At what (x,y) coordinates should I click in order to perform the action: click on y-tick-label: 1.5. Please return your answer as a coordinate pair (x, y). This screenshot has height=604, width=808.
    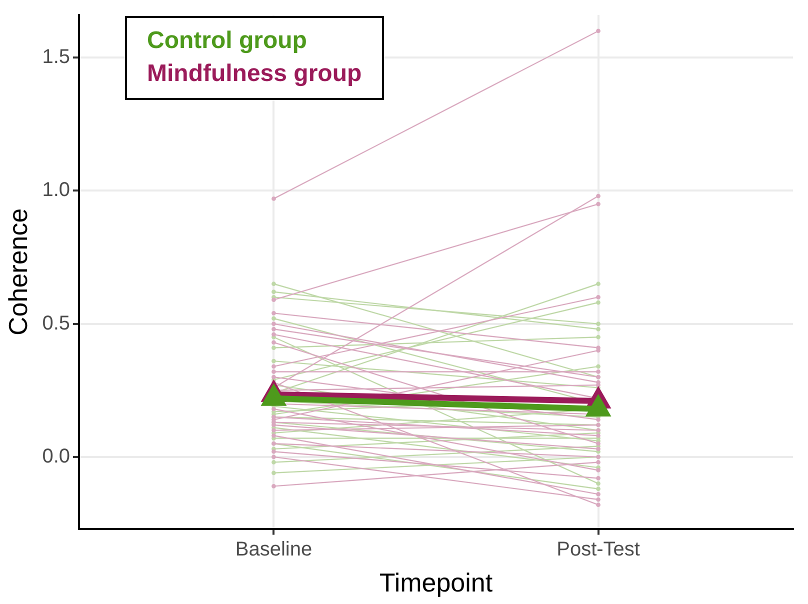
    Looking at the image, I should click on (56, 57).